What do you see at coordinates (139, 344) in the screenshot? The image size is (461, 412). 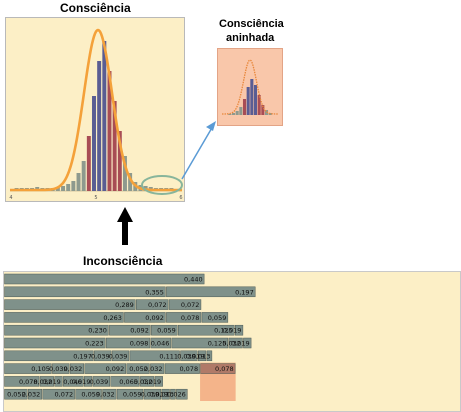 I see `step-value-label: 0,098` at bounding box center [139, 344].